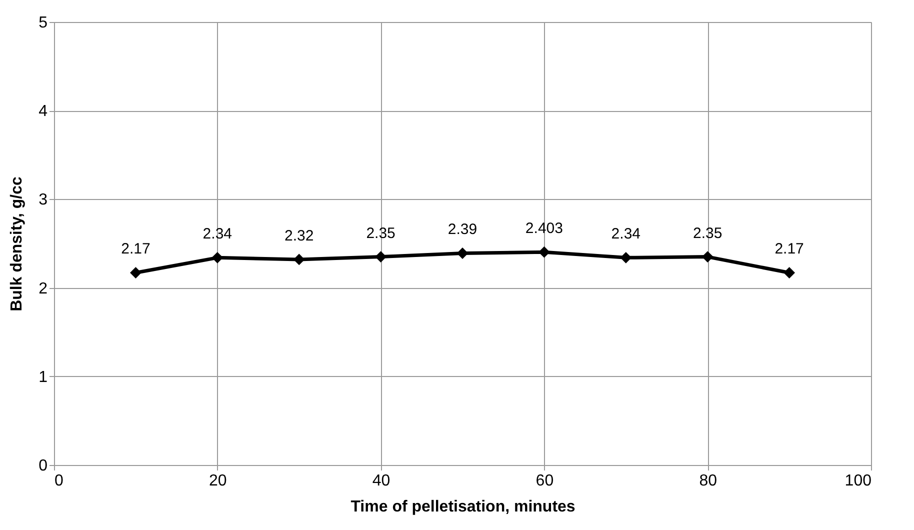 This screenshot has height=530, width=914. What do you see at coordinates (43, 377) in the screenshot?
I see `y-tick-label: 1` at bounding box center [43, 377].